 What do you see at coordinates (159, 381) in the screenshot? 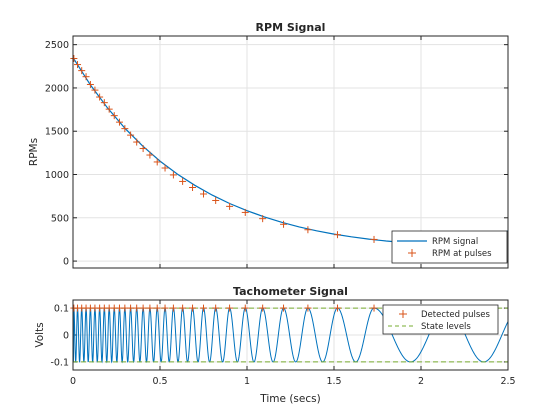
I see `tachometer-x-tick-label: 0.5` at bounding box center [159, 381].